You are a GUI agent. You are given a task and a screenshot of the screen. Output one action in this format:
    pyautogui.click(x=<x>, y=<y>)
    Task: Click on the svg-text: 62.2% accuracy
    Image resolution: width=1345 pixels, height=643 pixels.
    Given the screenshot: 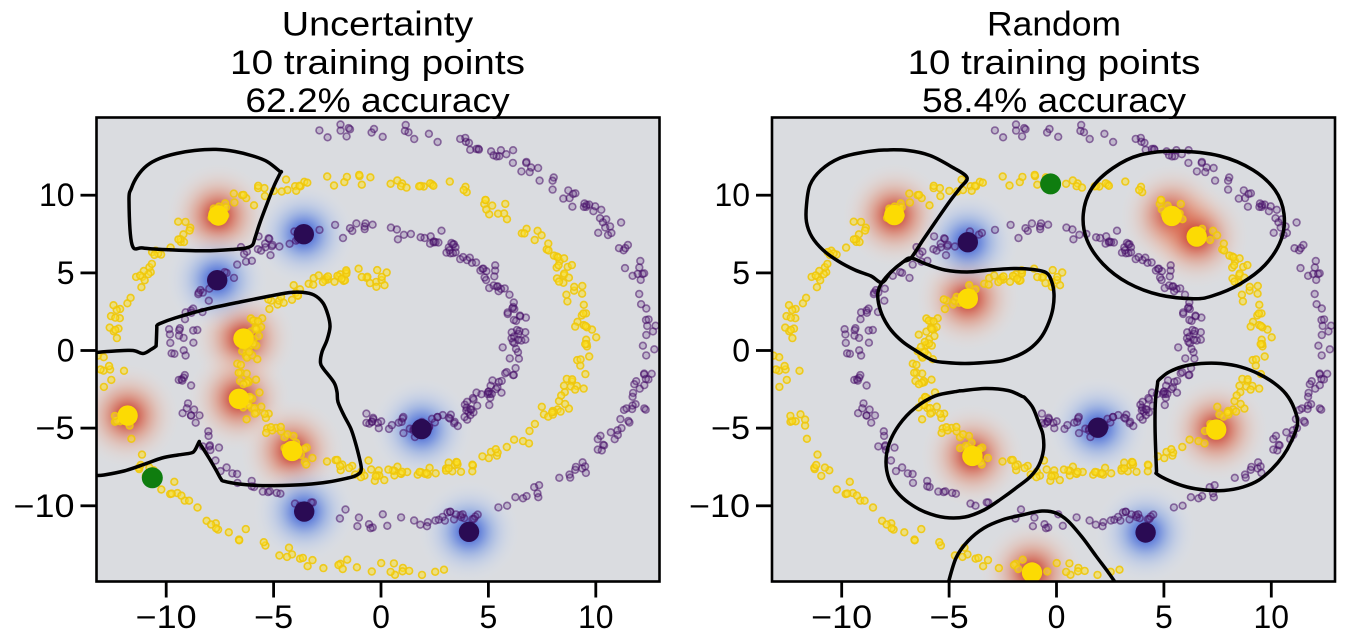 What is the action you would take?
    pyautogui.click(x=377, y=101)
    